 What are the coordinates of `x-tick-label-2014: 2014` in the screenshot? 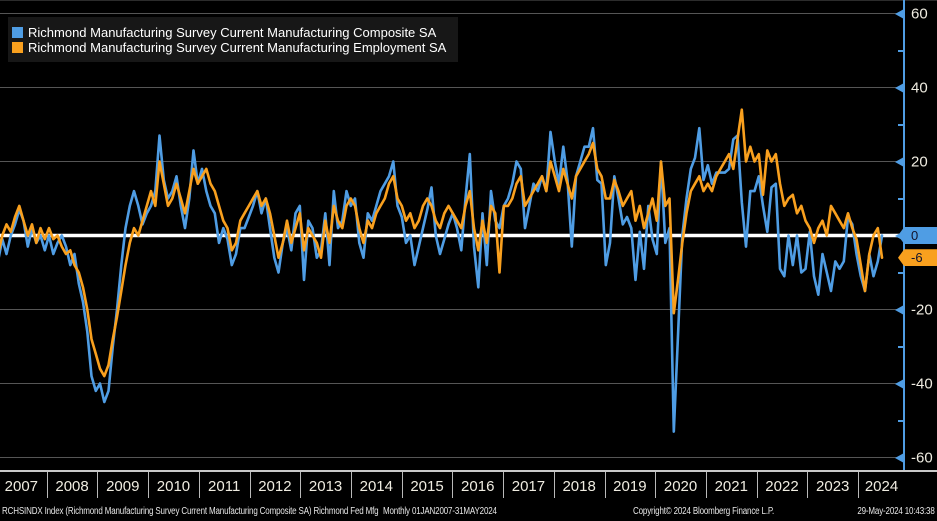 It's located at (376, 486).